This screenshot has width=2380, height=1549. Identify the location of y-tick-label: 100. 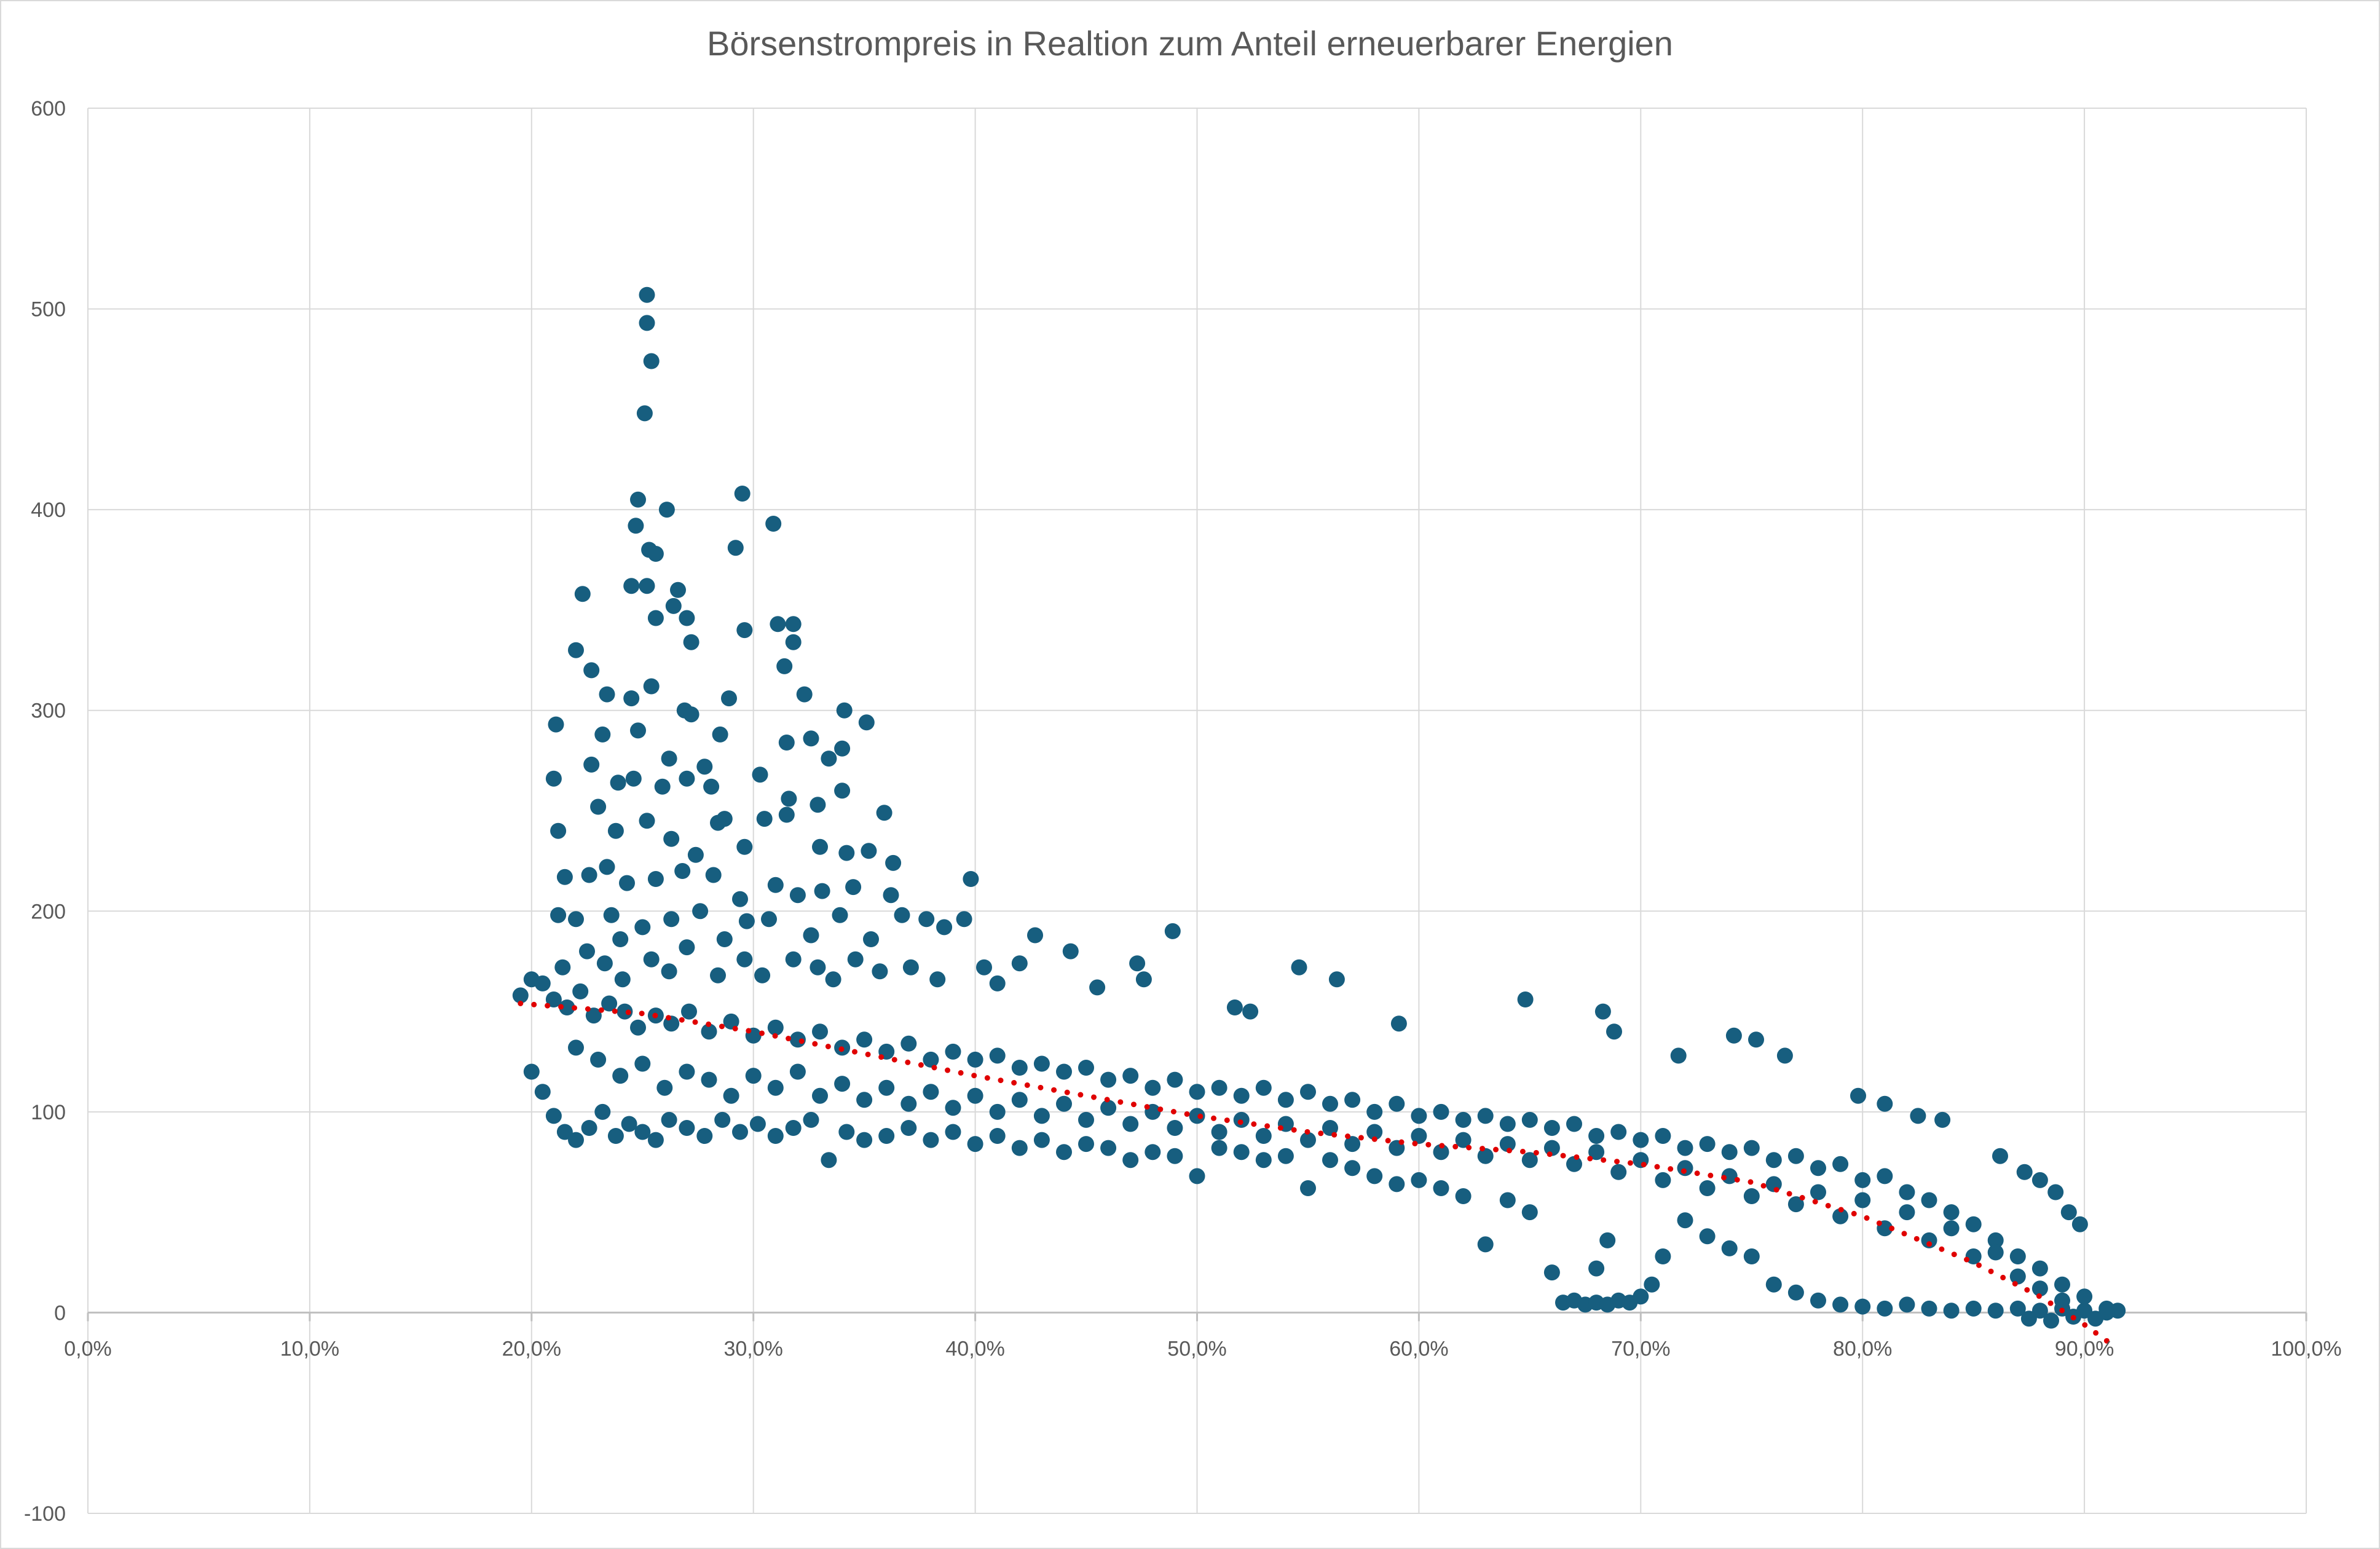
(48, 1112).